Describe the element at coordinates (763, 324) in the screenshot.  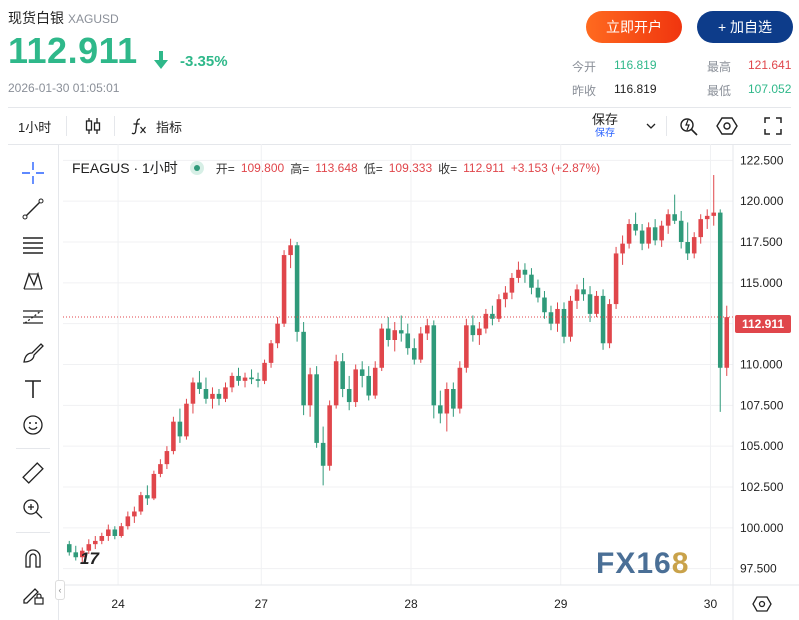
I see `current-price-tag: 112.911` at that location.